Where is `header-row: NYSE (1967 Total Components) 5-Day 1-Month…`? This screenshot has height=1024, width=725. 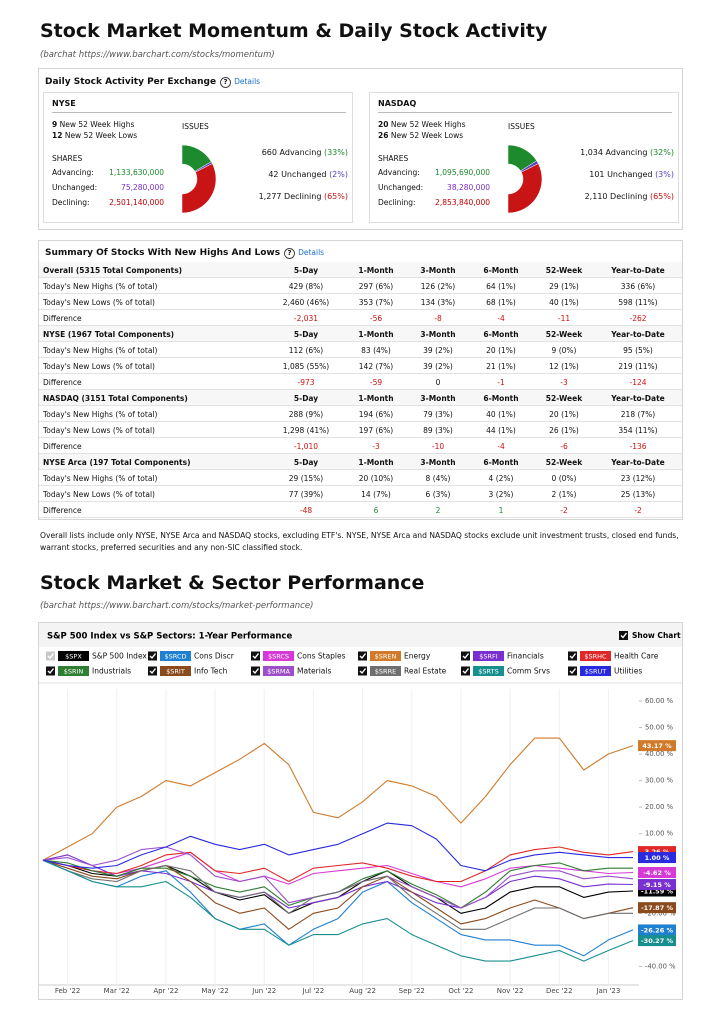 header-row: NYSE (1967 Total Components) 5-Day 1-Month… is located at coordinates (360, 334).